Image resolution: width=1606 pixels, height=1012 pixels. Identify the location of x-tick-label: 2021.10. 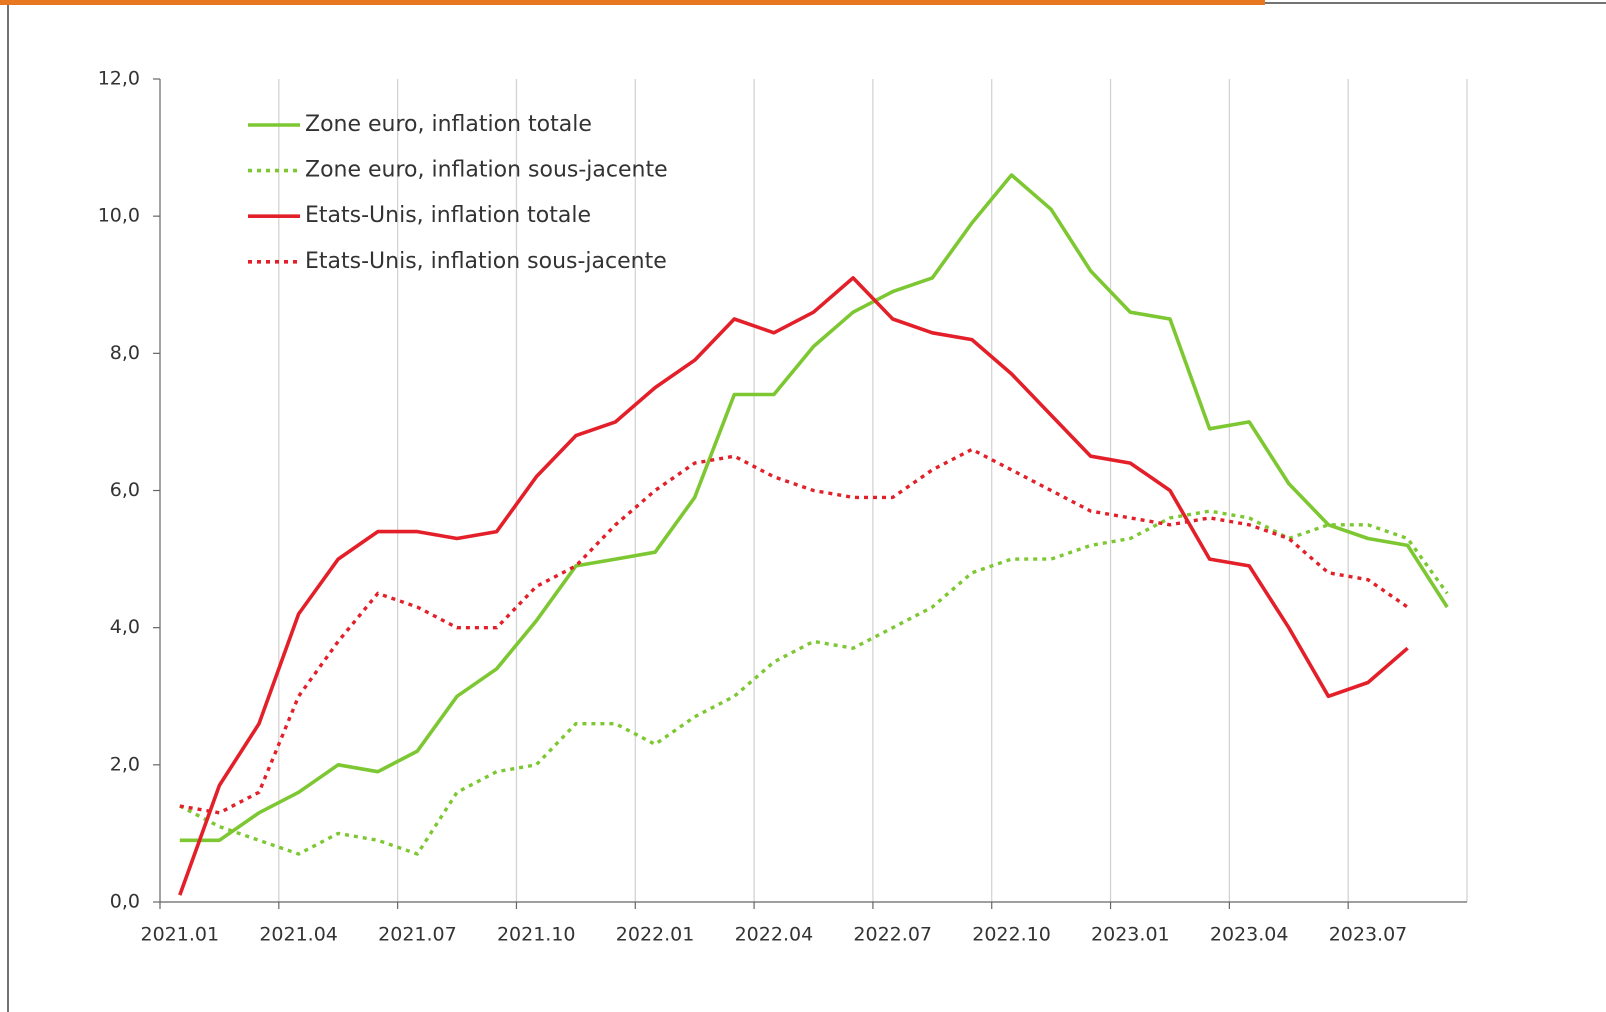
(536, 935).